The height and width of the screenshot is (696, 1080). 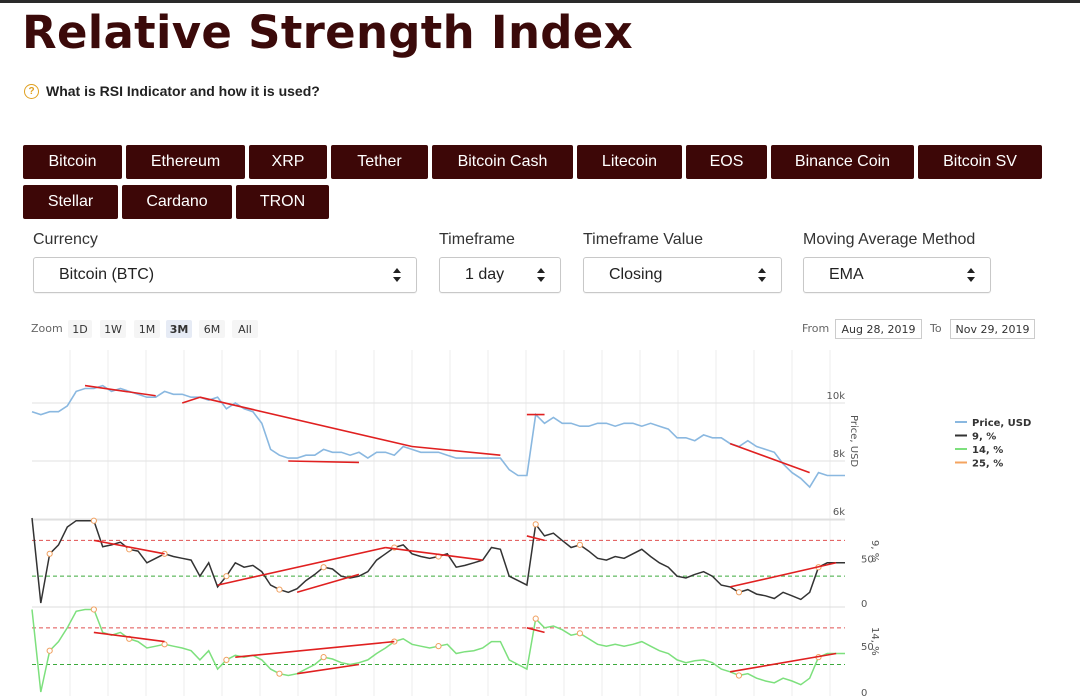 What do you see at coordinates (31, 91) in the screenshot?
I see `question-icon: ?` at bounding box center [31, 91].